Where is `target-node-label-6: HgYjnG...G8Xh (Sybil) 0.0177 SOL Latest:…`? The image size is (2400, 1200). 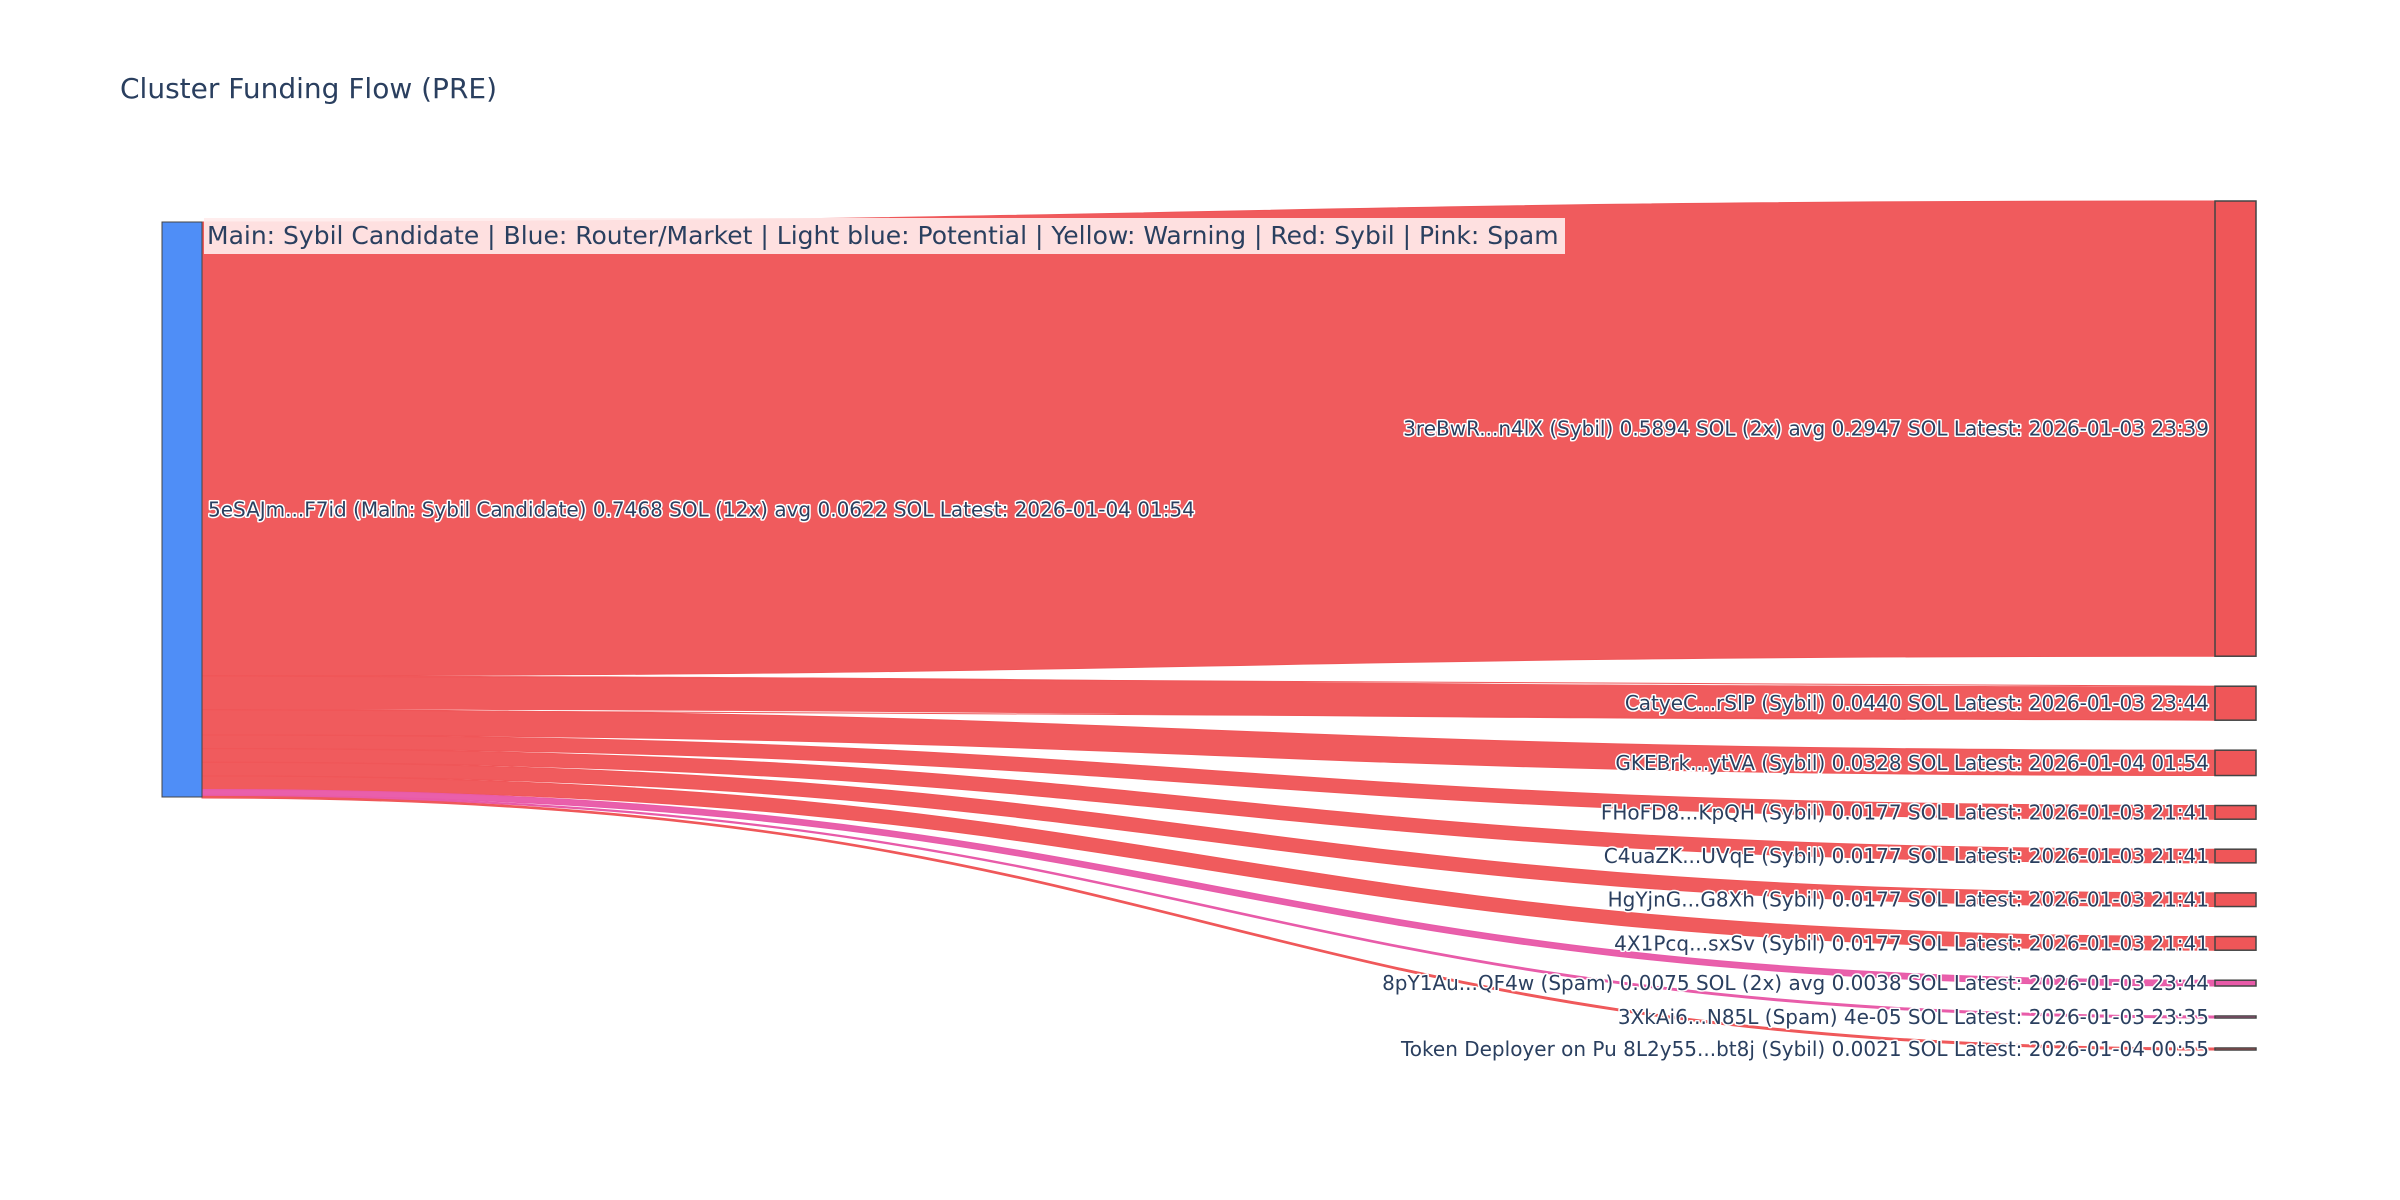
target-node-label-6: HgYjnG...G8Xh (Sybil) 0.0177 SOL Latest:… is located at coordinates (1908, 900).